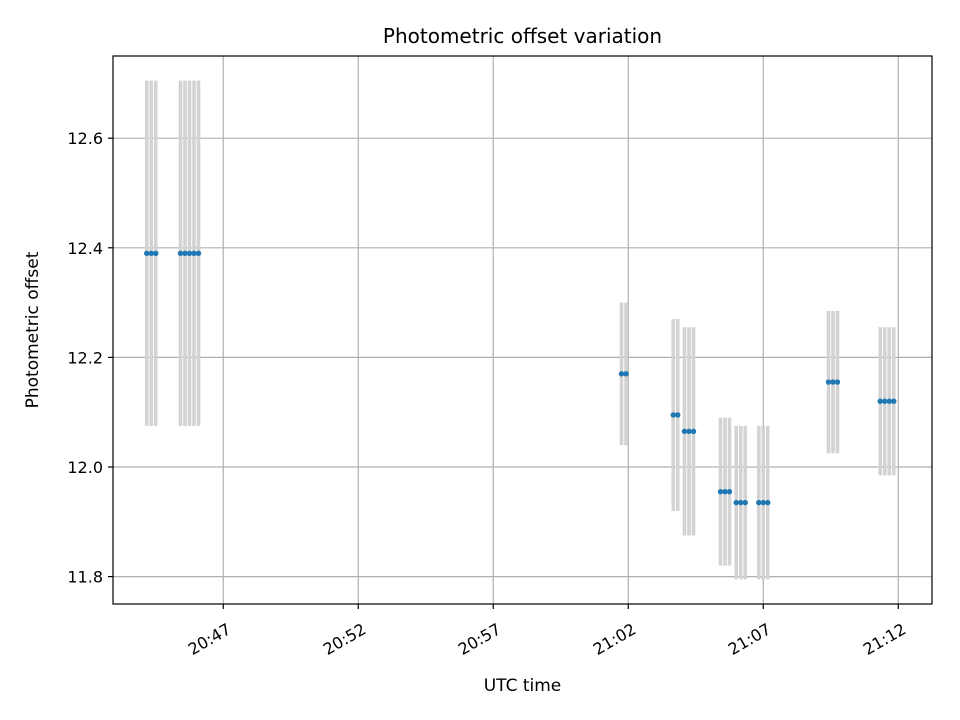 Image resolution: width=960 pixels, height=720 pixels. Describe the element at coordinates (344, 639) in the screenshot. I see `x-tick-label: 20:52` at that location.